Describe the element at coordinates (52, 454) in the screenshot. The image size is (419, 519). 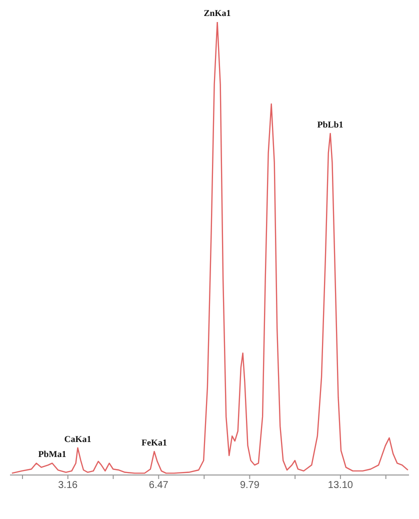
I see `annotation: PbMa1` at that location.